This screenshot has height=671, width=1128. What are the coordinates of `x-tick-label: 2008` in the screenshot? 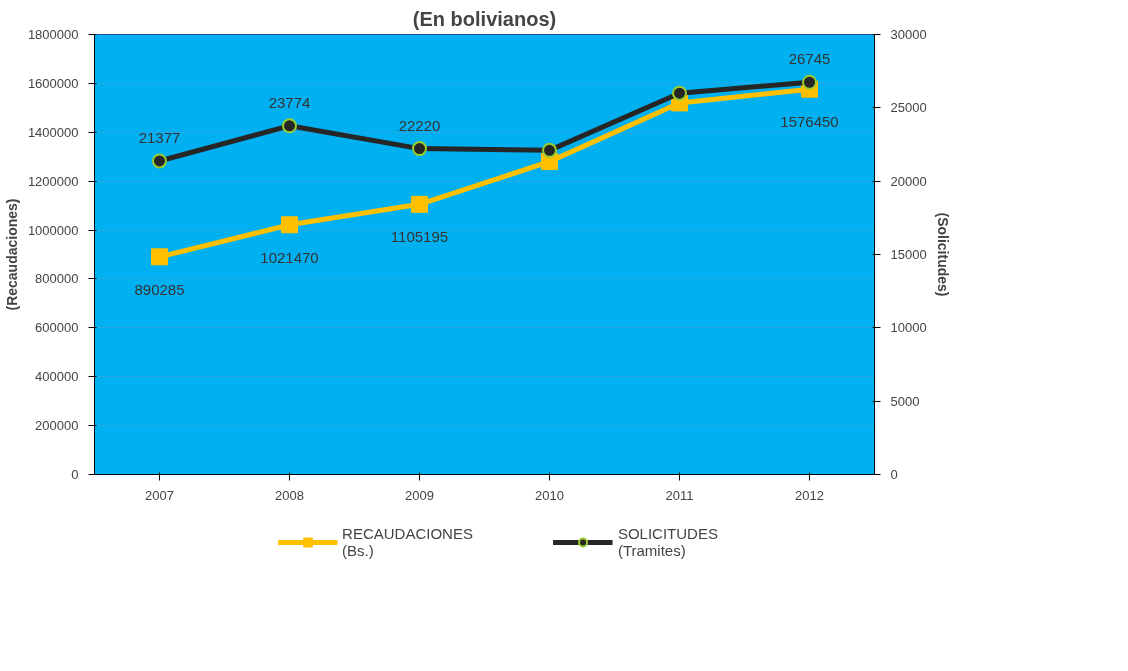 It's located at (289, 495).